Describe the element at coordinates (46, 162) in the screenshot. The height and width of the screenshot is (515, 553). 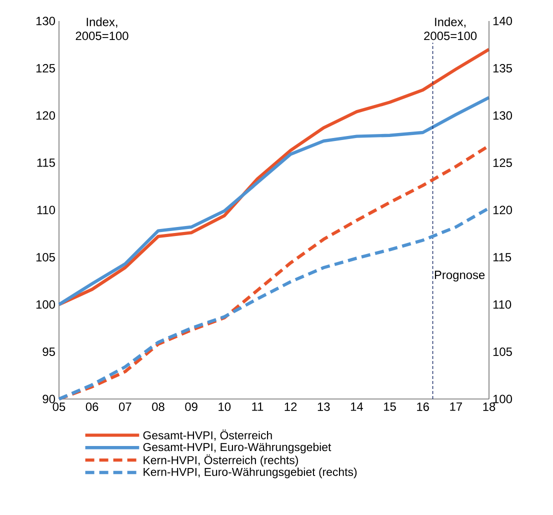
I see `y-tick-label: 115` at that location.